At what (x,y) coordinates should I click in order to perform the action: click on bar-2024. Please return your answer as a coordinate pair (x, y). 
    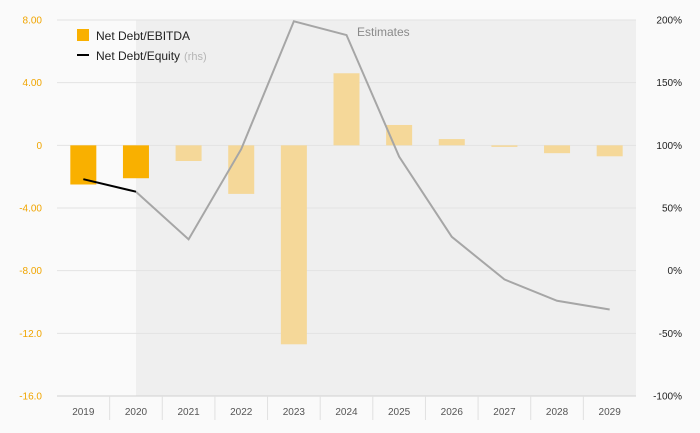
    Looking at the image, I should click on (346, 109).